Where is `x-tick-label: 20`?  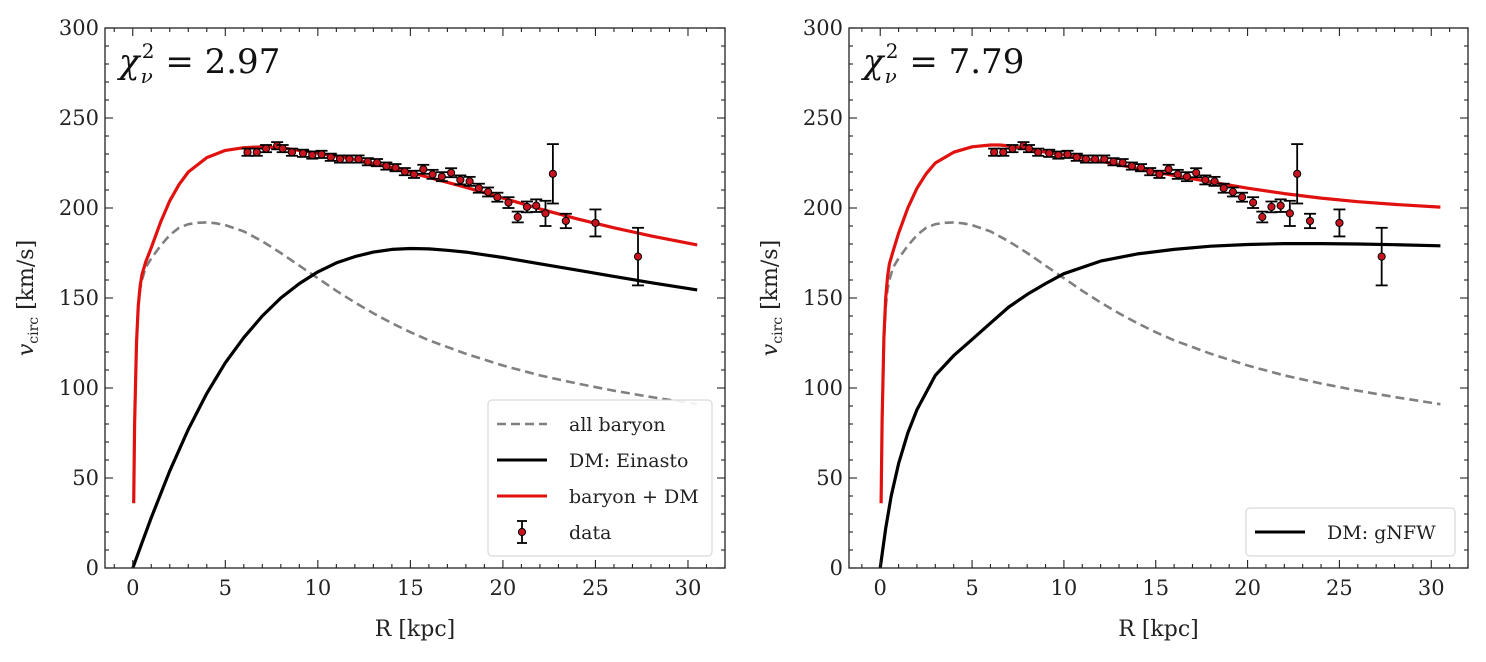 x-tick-label: 20 is located at coordinates (503, 588).